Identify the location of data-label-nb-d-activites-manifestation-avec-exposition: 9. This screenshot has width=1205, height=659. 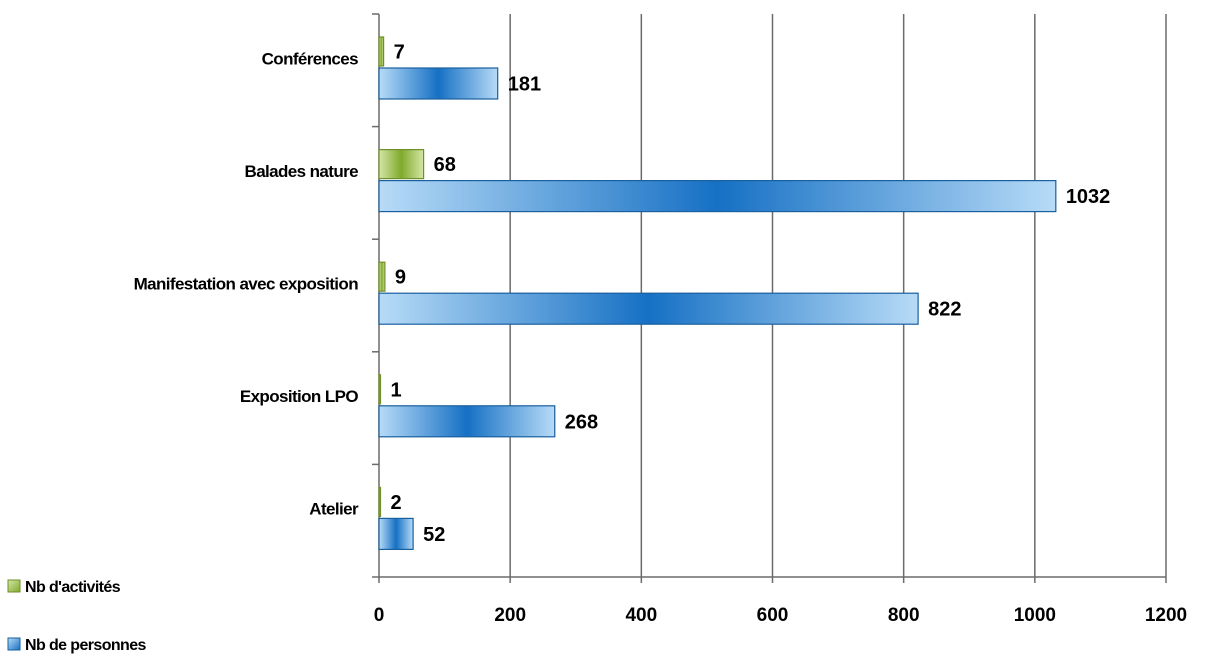
(400, 278).